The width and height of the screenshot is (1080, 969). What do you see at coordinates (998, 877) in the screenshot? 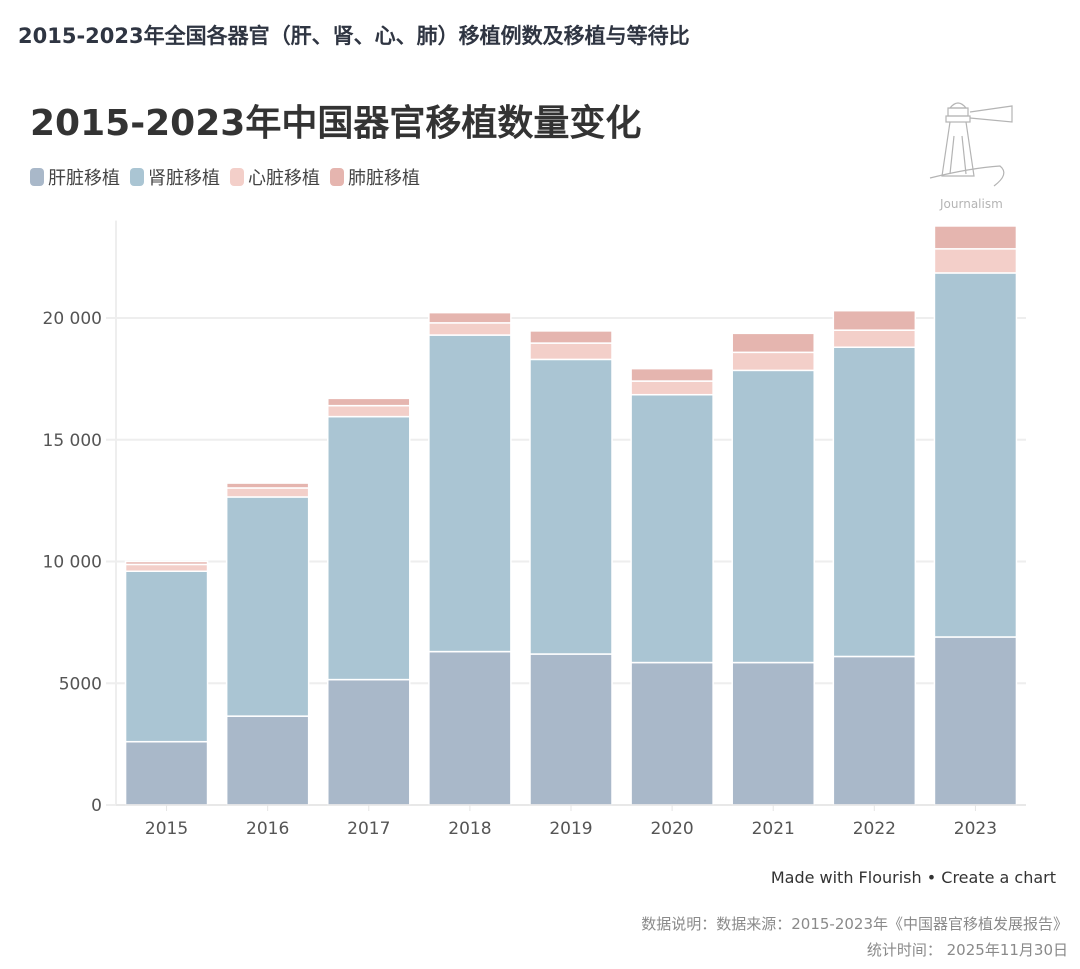
I see `create-chart-link: Create a chart` at bounding box center [998, 877].